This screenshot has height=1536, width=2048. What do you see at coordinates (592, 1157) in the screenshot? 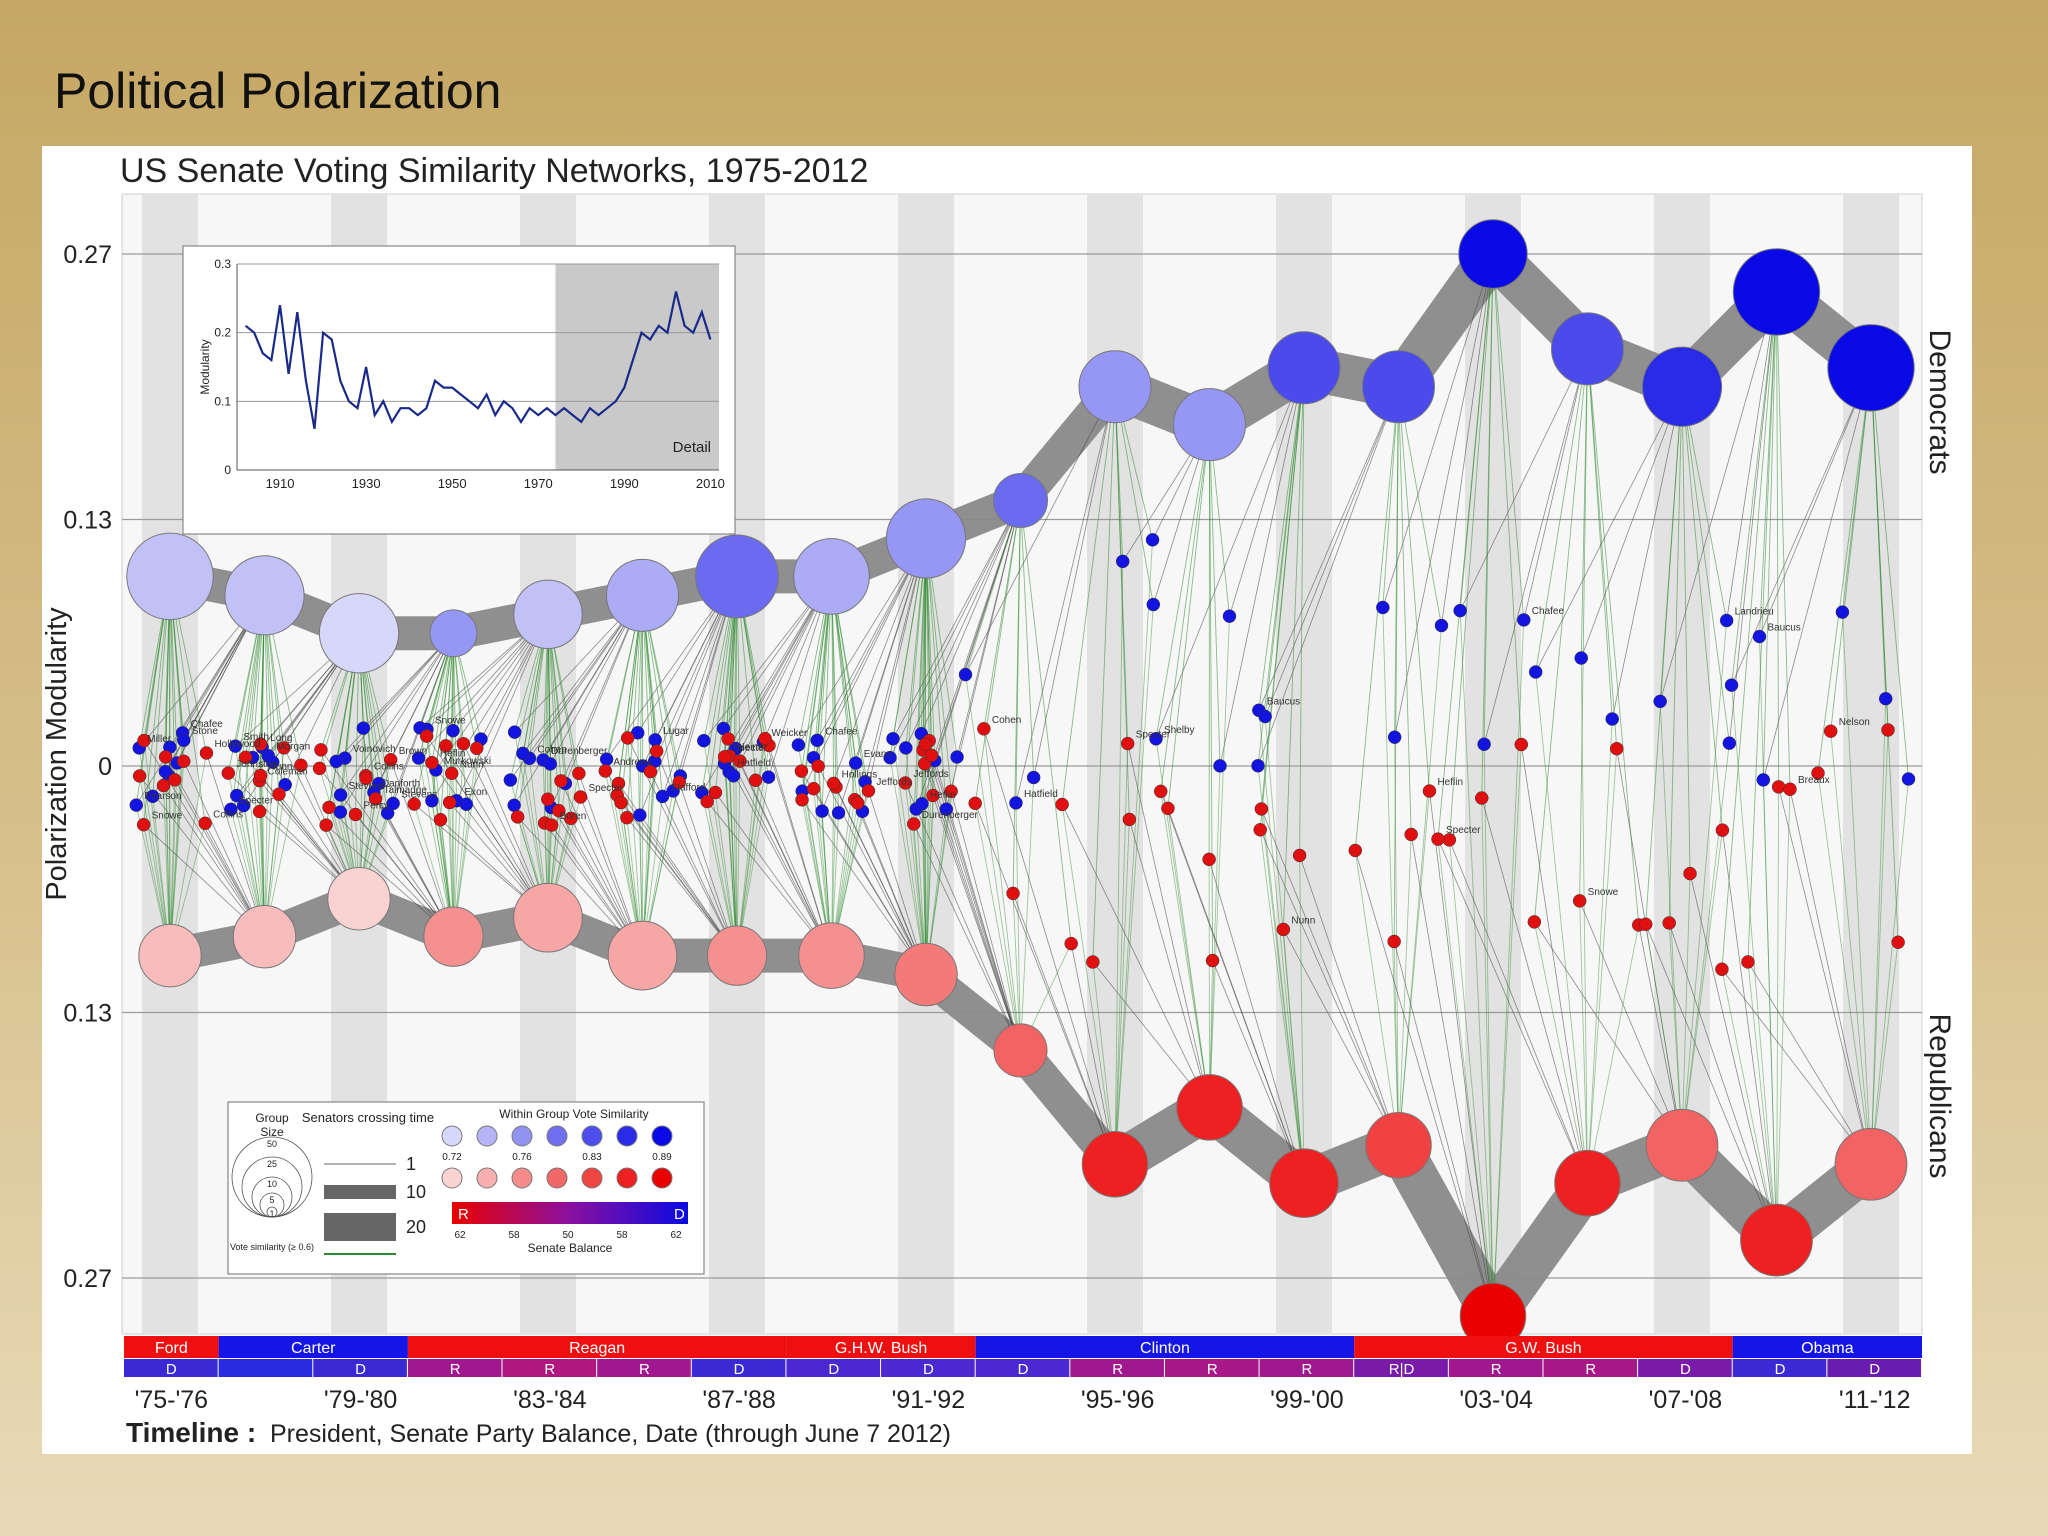
I see `legend-within-value: 0.83` at bounding box center [592, 1157].